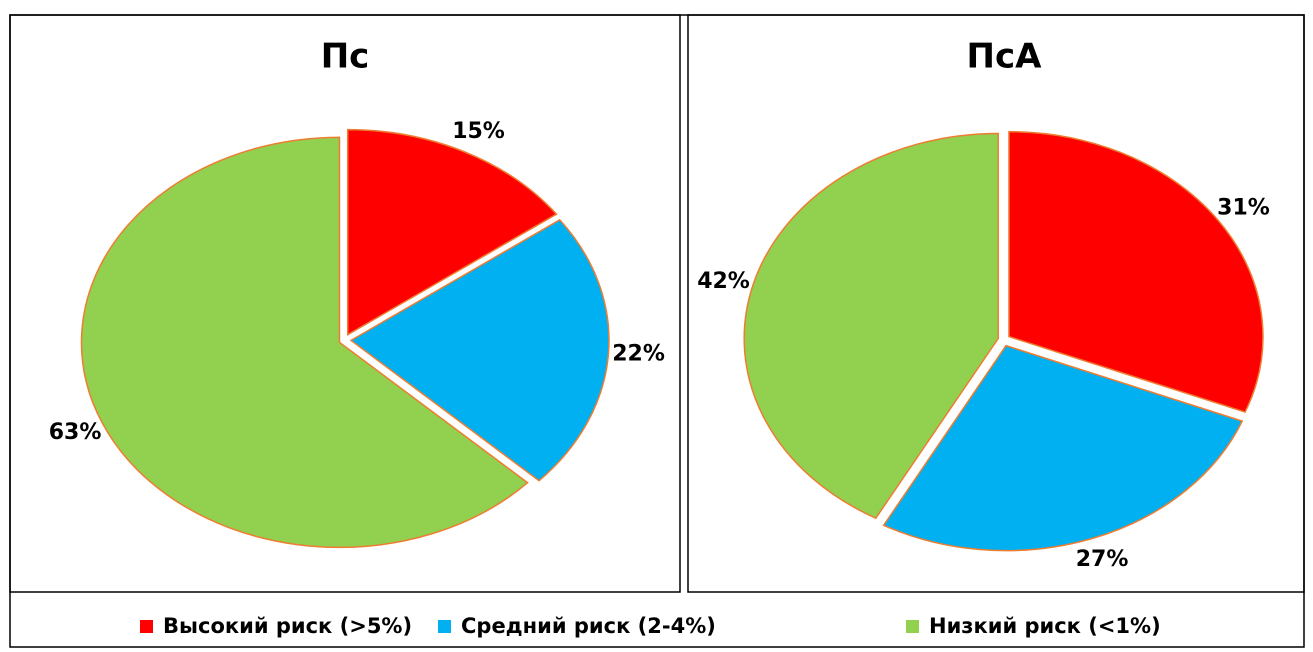 Image resolution: width=1313 pixels, height=652 pixels. What do you see at coordinates (287, 626) in the screenshot?
I see `legend-entry: Высокий риск (>5%)` at bounding box center [287, 626].